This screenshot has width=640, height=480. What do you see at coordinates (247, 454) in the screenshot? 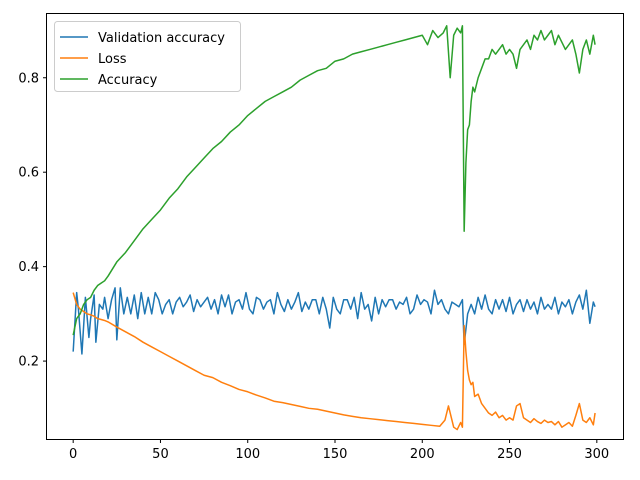
I see `x-tick-label: 100` at bounding box center [247, 454].